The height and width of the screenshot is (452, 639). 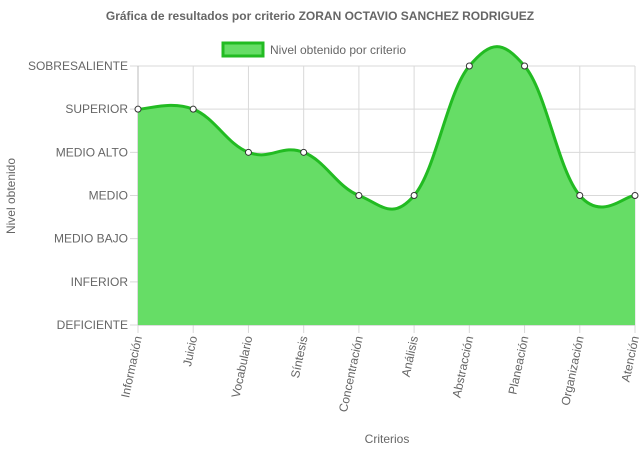 What do you see at coordinates (92, 152) in the screenshot?
I see `y-tick-label: MEDIO ALTO` at bounding box center [92, 152].